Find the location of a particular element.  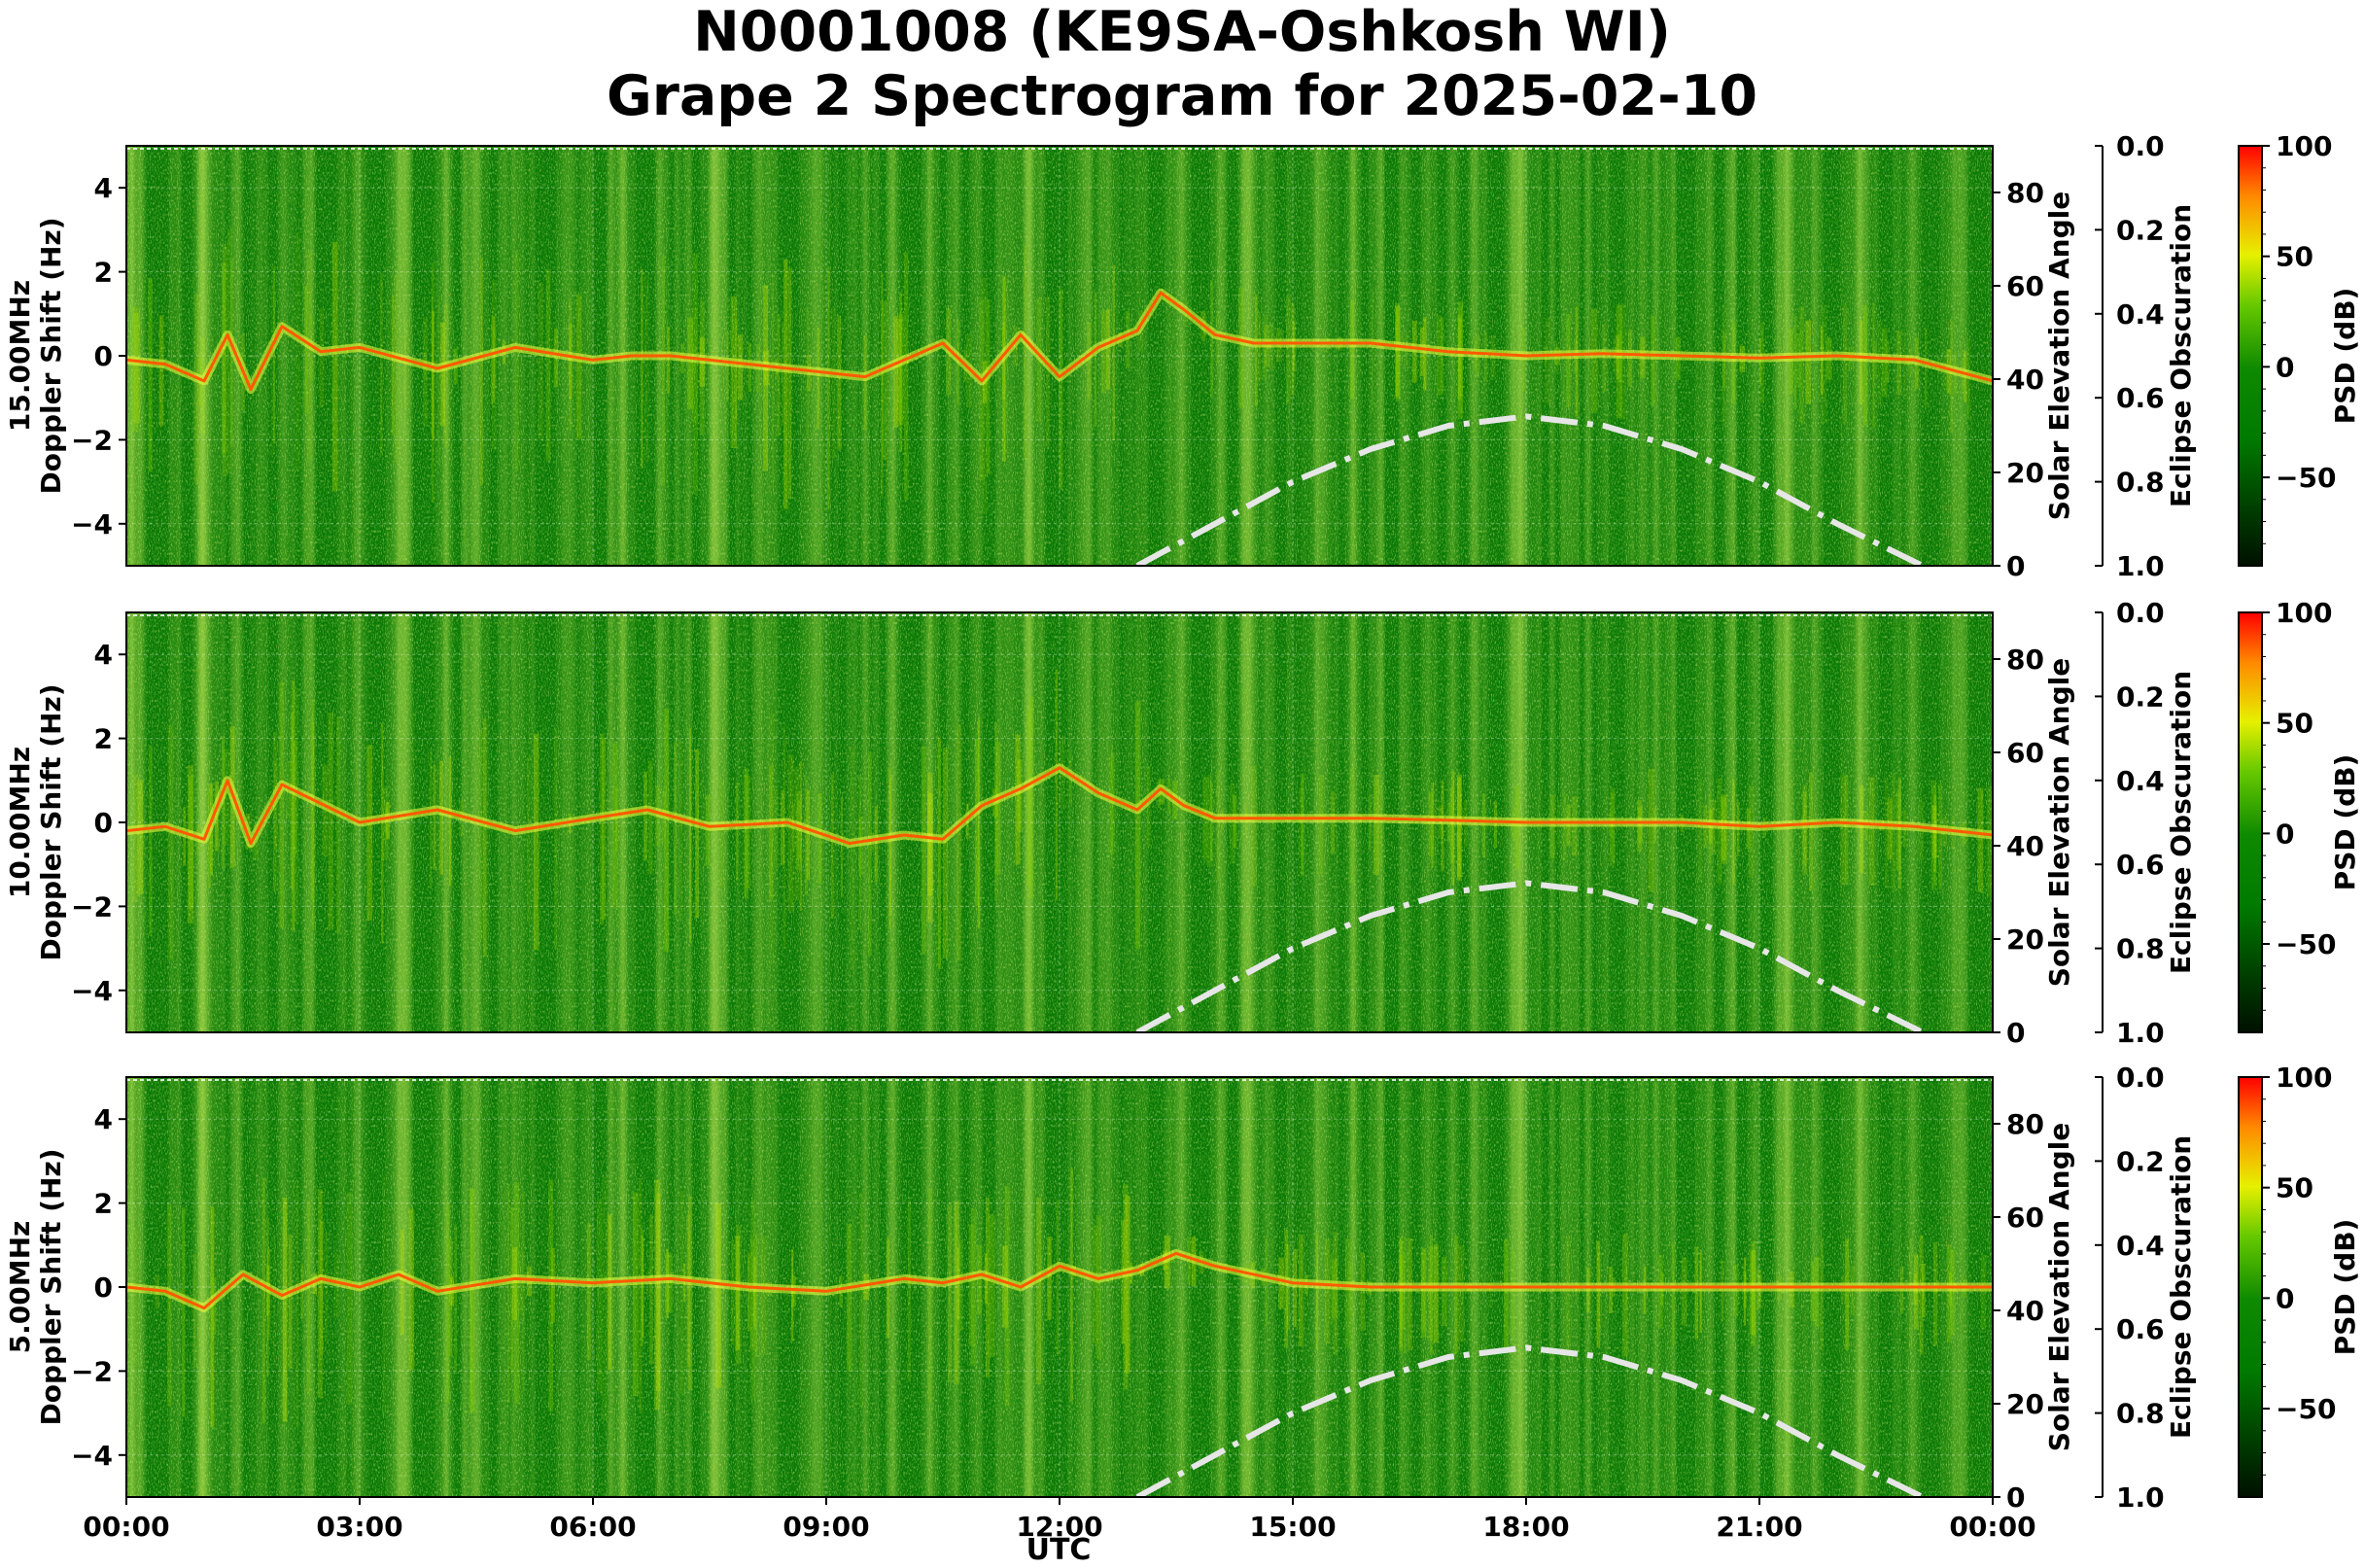

colorbar-tick-label: 50 is located at coordinates (2294, 724).